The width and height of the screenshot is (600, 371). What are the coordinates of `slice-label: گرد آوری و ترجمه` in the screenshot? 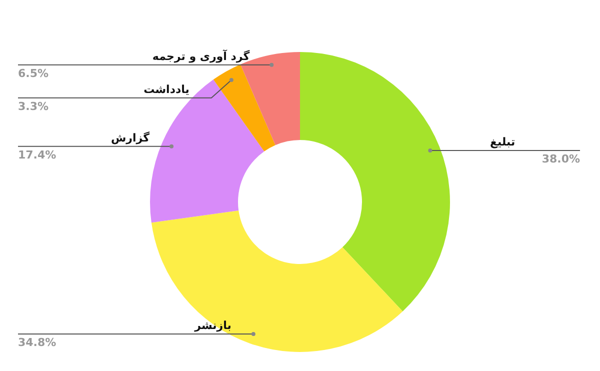 It's located at (201, 55).